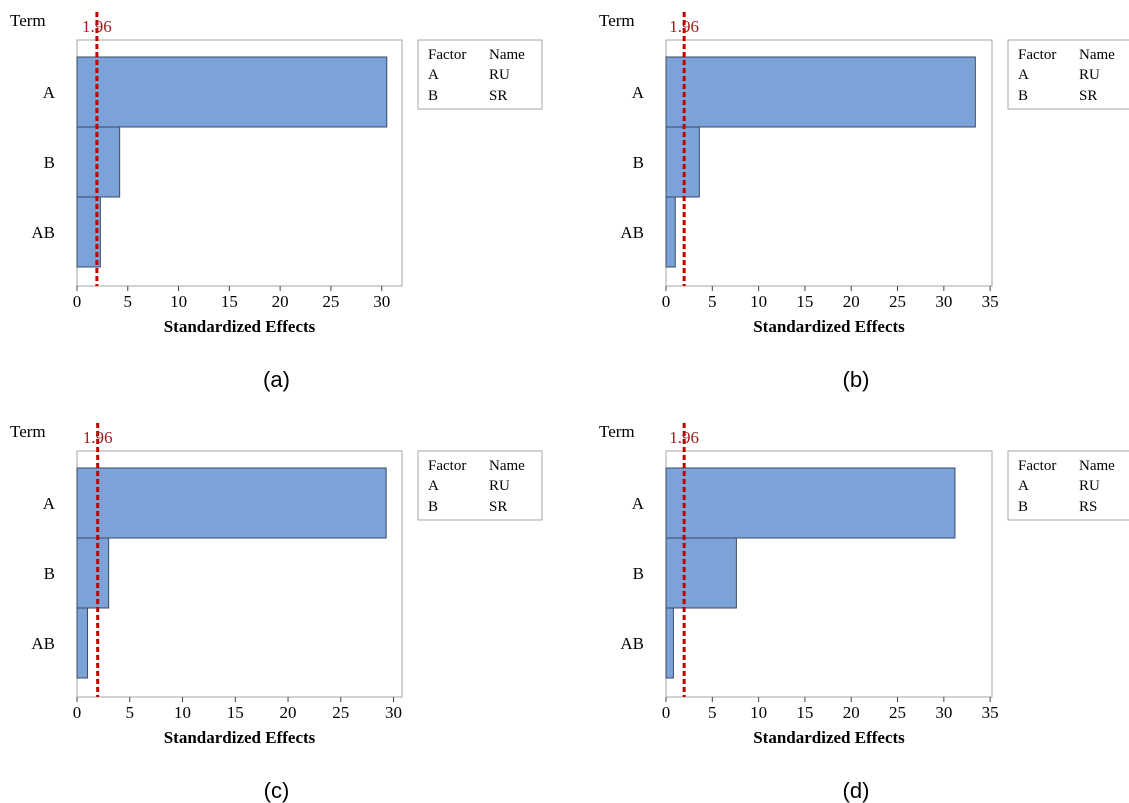  Describe the element at coordinates (856, 379) in the screenshot. I see `panel-caption: (b)` at that location.